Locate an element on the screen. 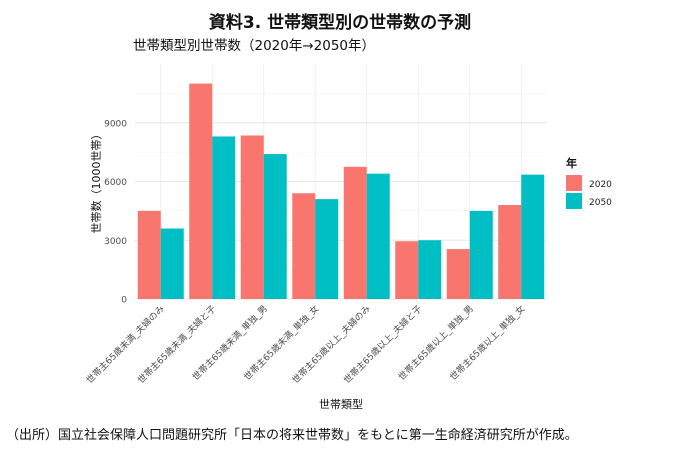 This screenshot has height=450, width=680. y-tick-label: 0 is located at coordinates (124, 301).